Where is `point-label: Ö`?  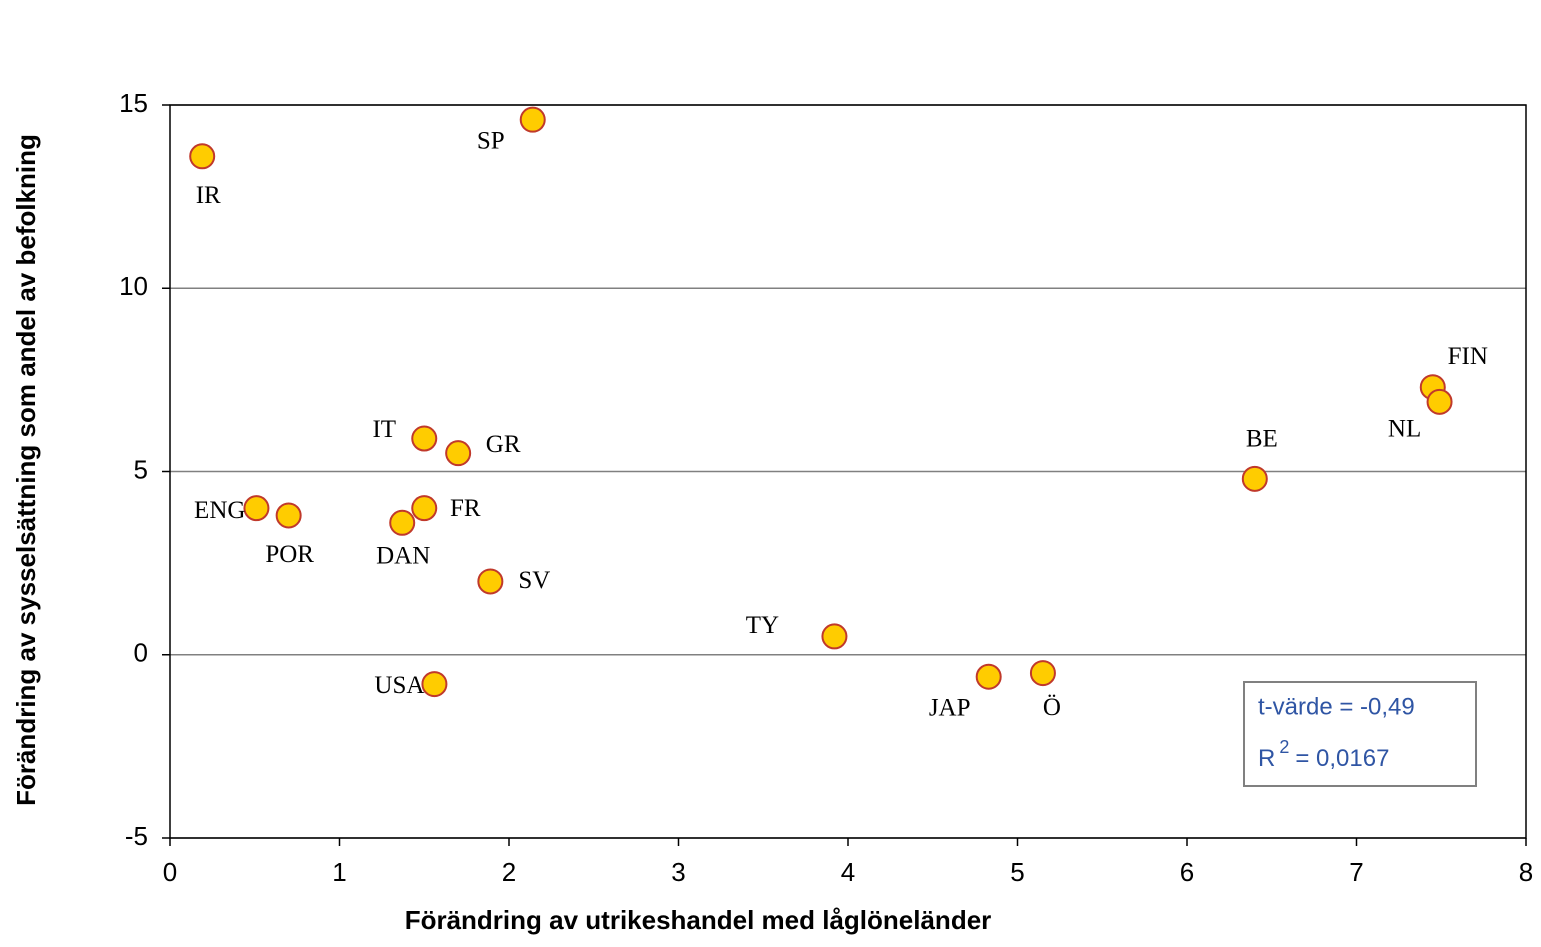
point-label: Ö is located at coordinates (1052, 707).